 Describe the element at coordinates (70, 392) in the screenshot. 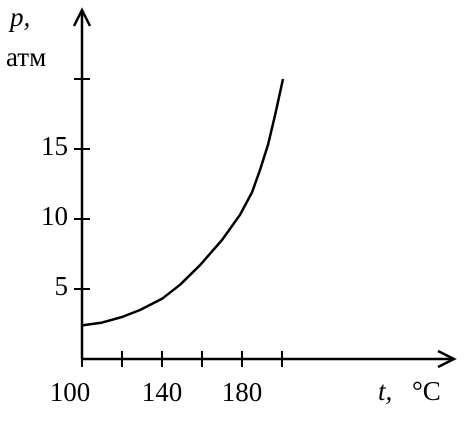

I see `x-tick-label: 100` at that location.